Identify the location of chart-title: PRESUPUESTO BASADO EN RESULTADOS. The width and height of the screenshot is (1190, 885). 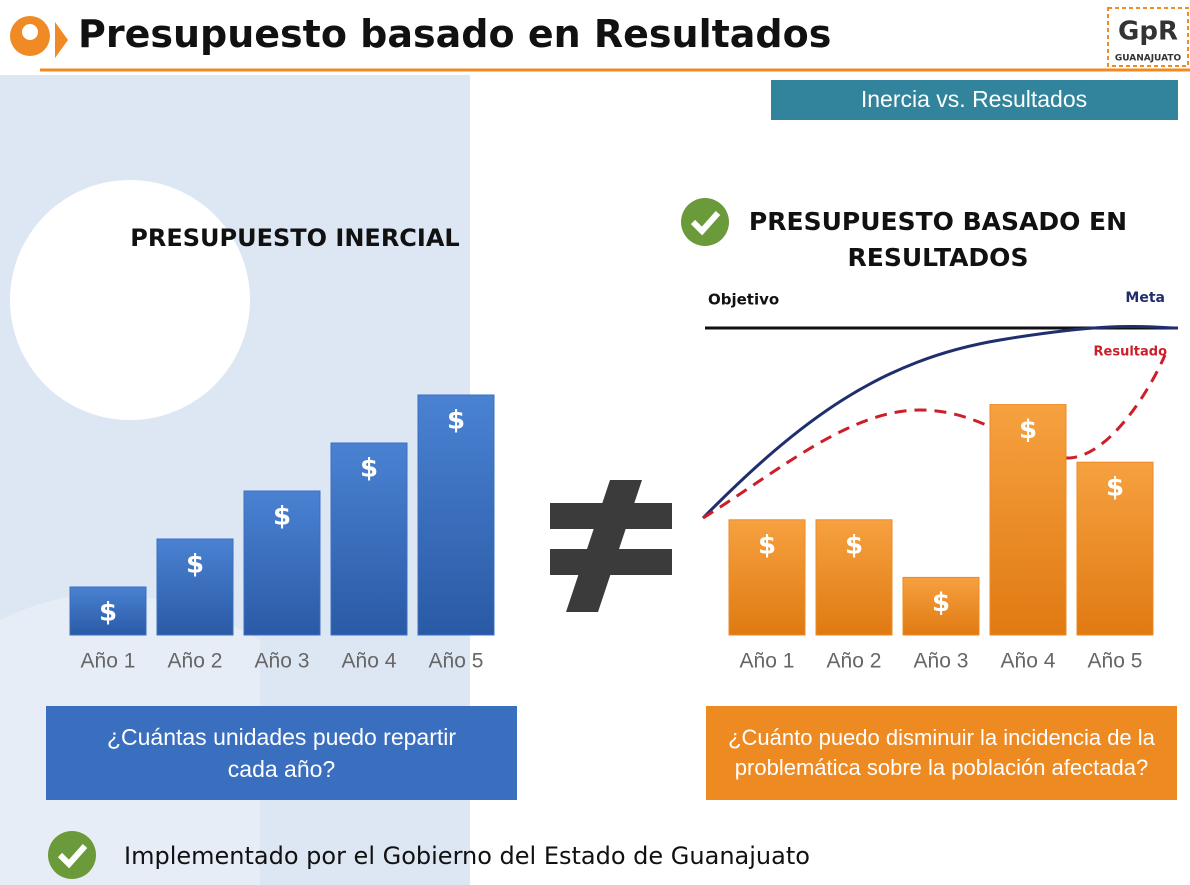
(938, 239).